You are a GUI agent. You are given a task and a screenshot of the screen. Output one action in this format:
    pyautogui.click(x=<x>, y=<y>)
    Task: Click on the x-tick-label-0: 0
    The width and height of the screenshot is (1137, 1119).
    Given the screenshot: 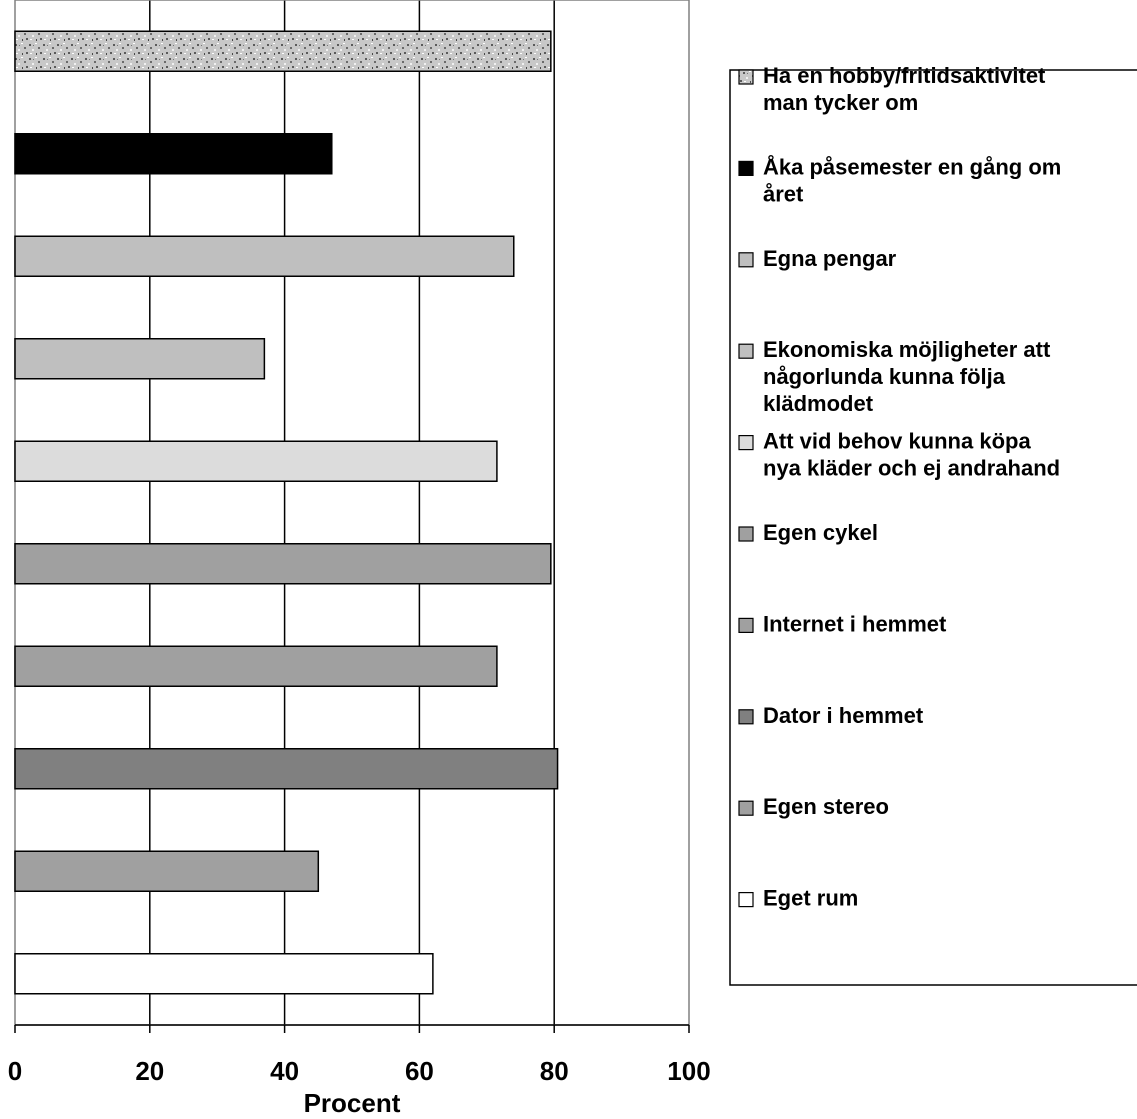 What is the action you would take?
    pyautogui.click(x=15, y=1071)
    